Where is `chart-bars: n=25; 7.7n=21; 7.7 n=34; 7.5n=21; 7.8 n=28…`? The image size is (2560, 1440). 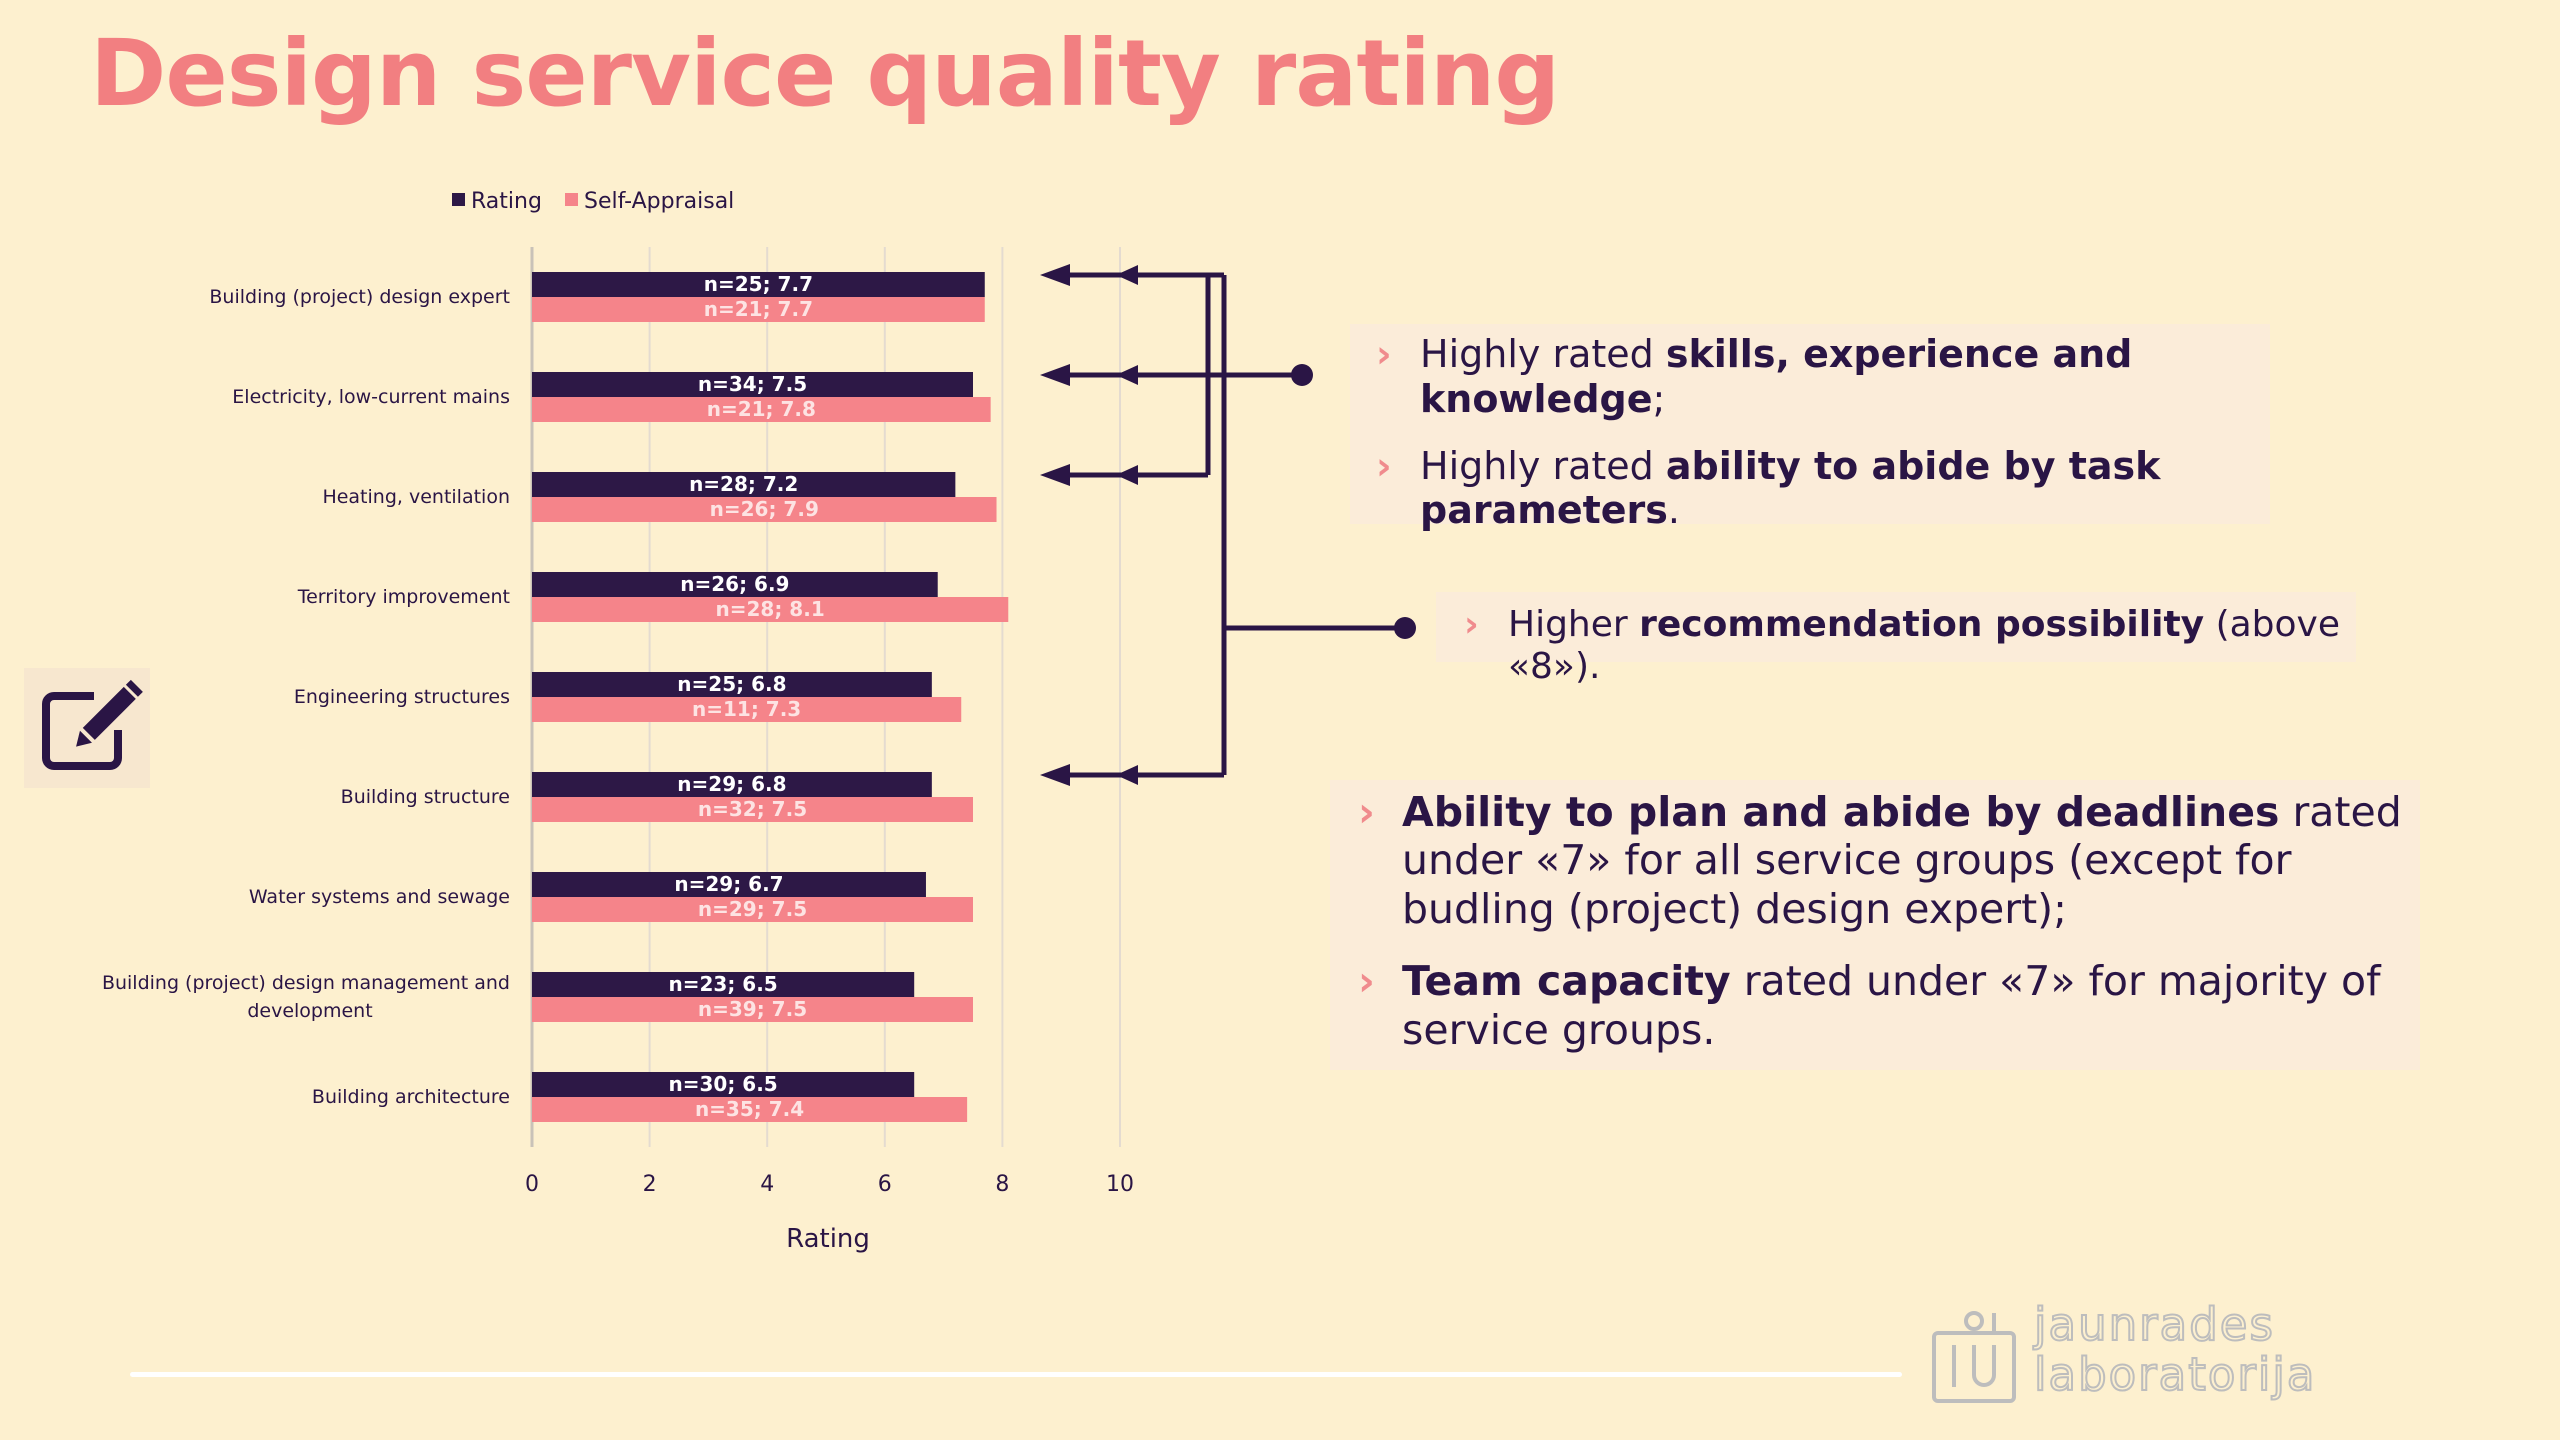
chart-bars: n=25; 7.7n=21; 7.7 n=34; 7.5n=21; 7.8 n=28… is located at coordinates (770, 697).